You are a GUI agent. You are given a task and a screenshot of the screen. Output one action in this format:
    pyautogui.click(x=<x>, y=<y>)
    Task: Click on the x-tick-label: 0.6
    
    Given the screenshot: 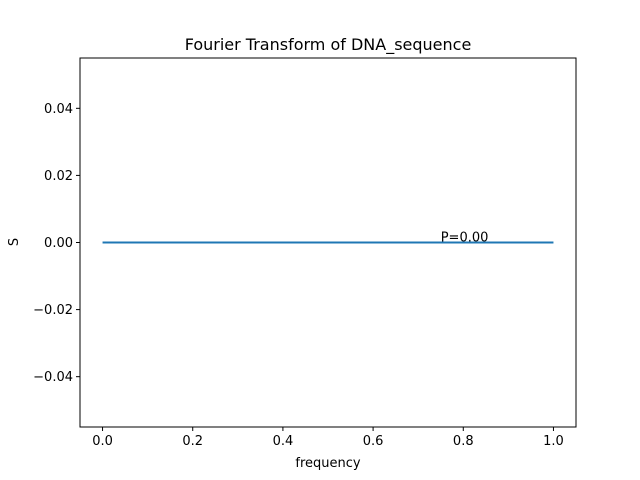 What is the action you would take?
    pyautogui.click(x=373, y=441)
    